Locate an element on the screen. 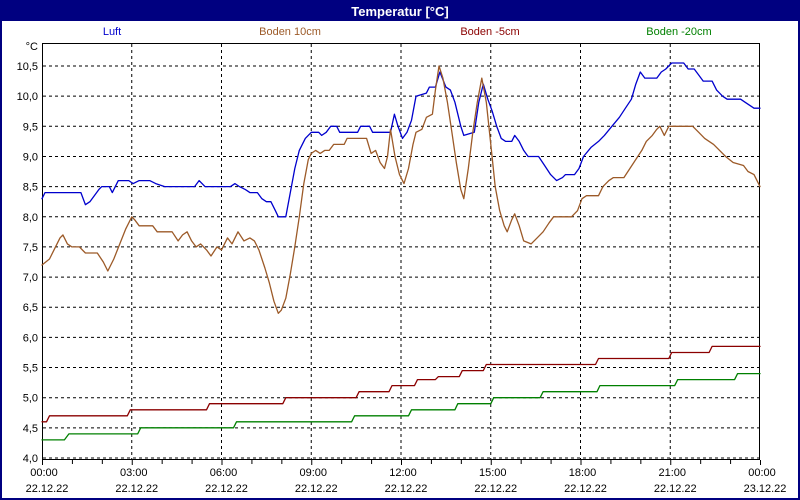  x-tick-time-label: 03:00 is located at coordinates (134, 473).